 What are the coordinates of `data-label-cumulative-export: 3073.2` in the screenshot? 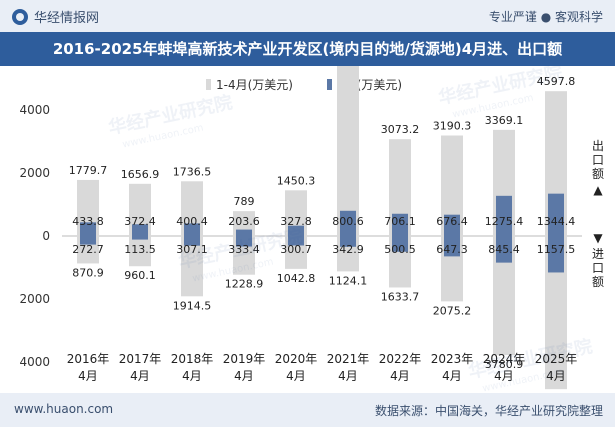 It's located at (400, 129).